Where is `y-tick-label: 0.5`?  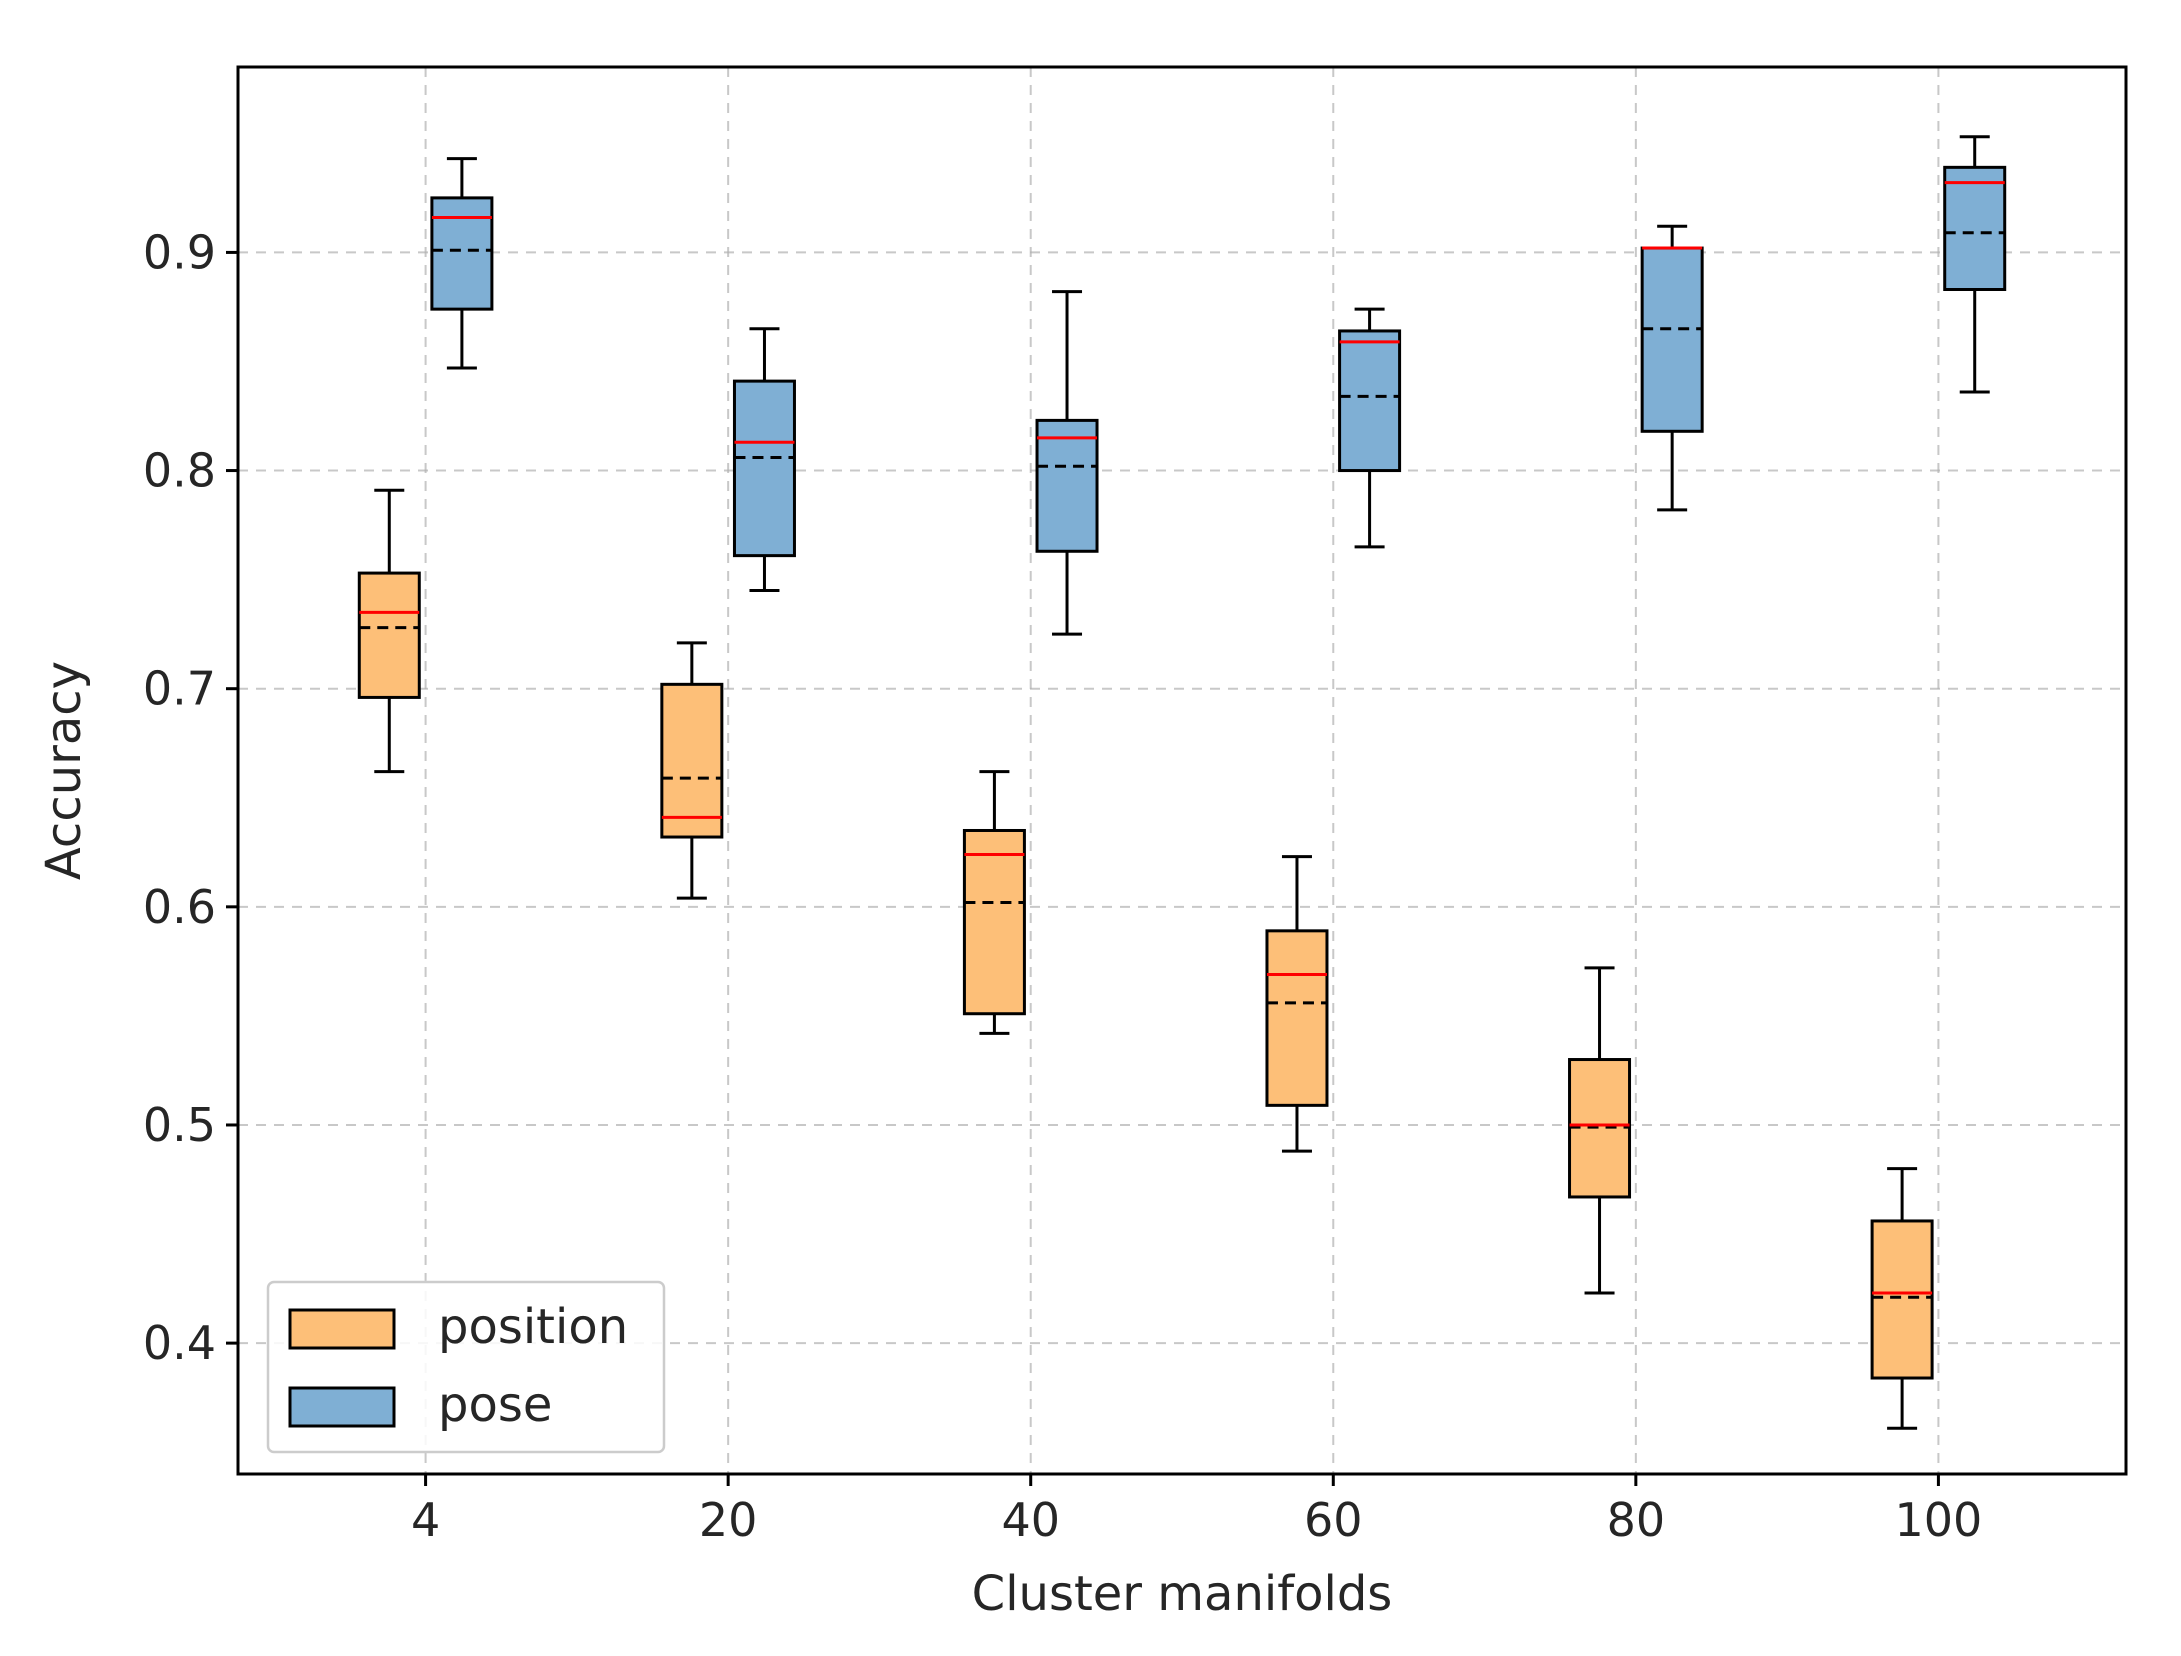 y-tick-label: 0.5 is located at coordinates (179, 1125).